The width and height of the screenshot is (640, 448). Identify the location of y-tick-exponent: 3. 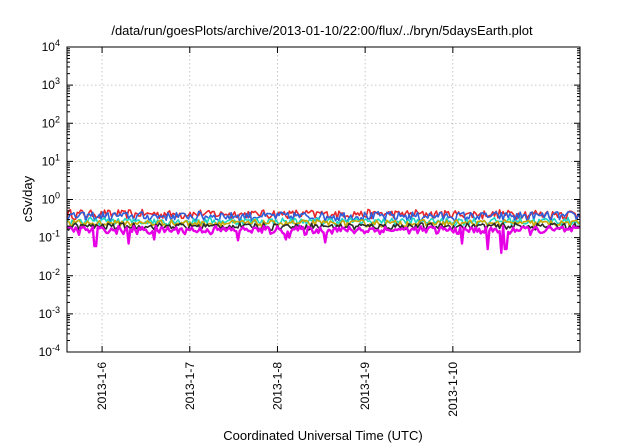
(57, 81).